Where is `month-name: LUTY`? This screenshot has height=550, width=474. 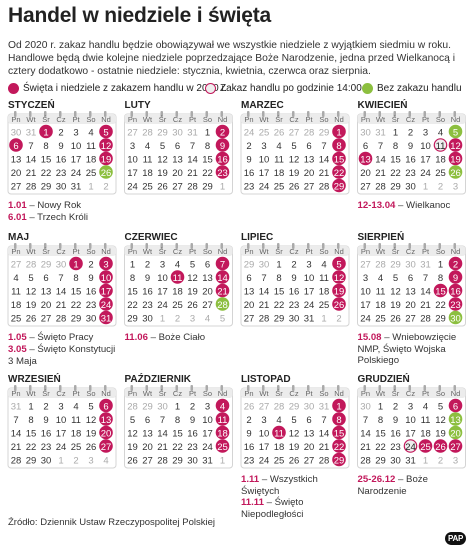
month-name: LUTY is located at coordinates (138, 105).